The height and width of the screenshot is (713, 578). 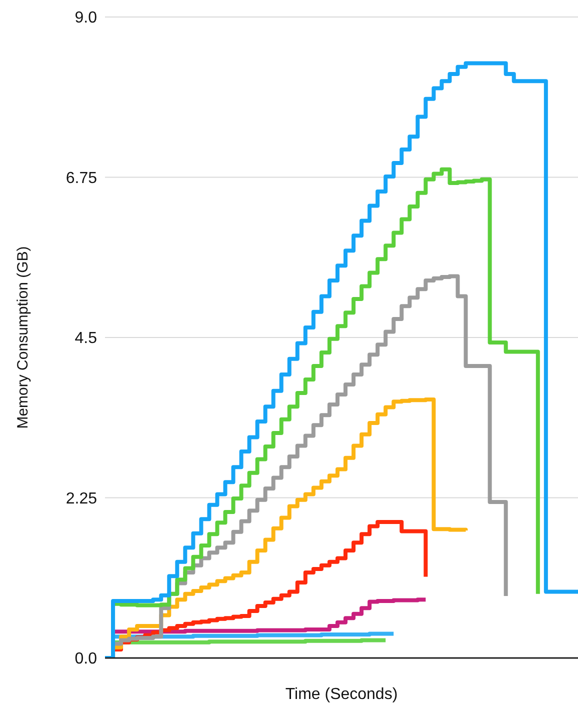 What do you see at coordinates (86, 659) in the screenshot?
I see `y-tick-label: 0.0` at bounding box center [86, 659].